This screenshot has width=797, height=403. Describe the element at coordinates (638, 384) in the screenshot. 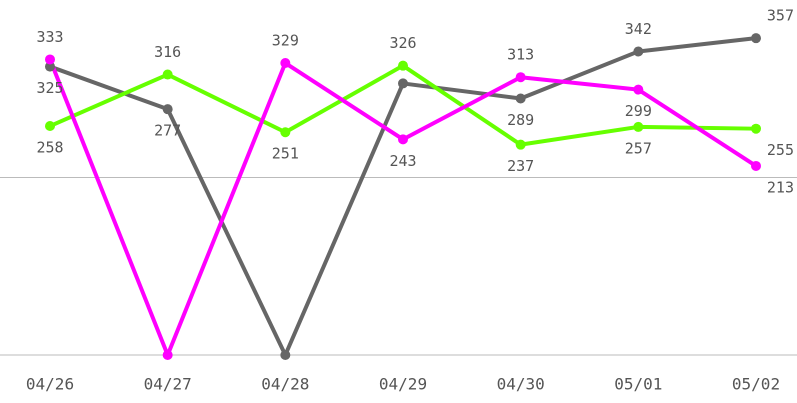

I see `x-tick-label: 05/01` at that location.